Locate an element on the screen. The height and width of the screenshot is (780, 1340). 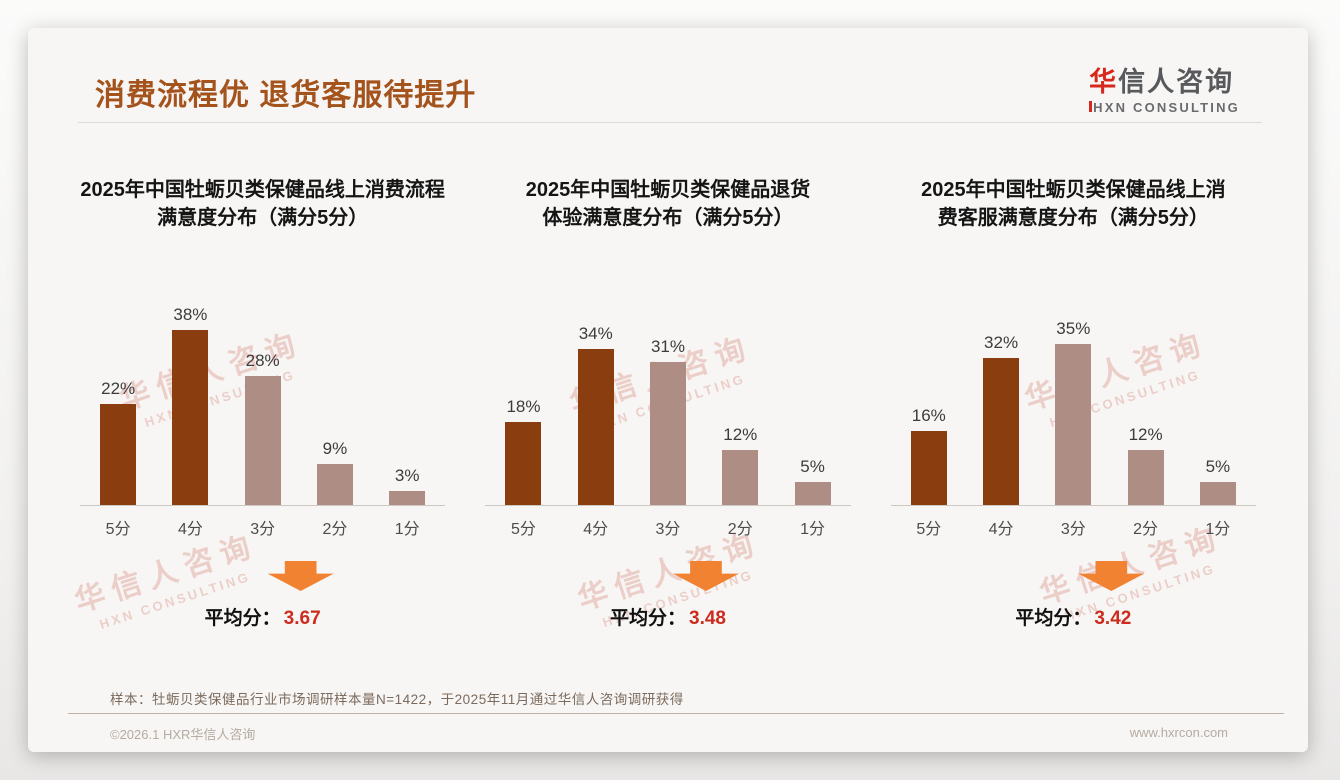
chart-title-line2: 体验满意度分布（满分5分） is located at coordinates (668, 218).